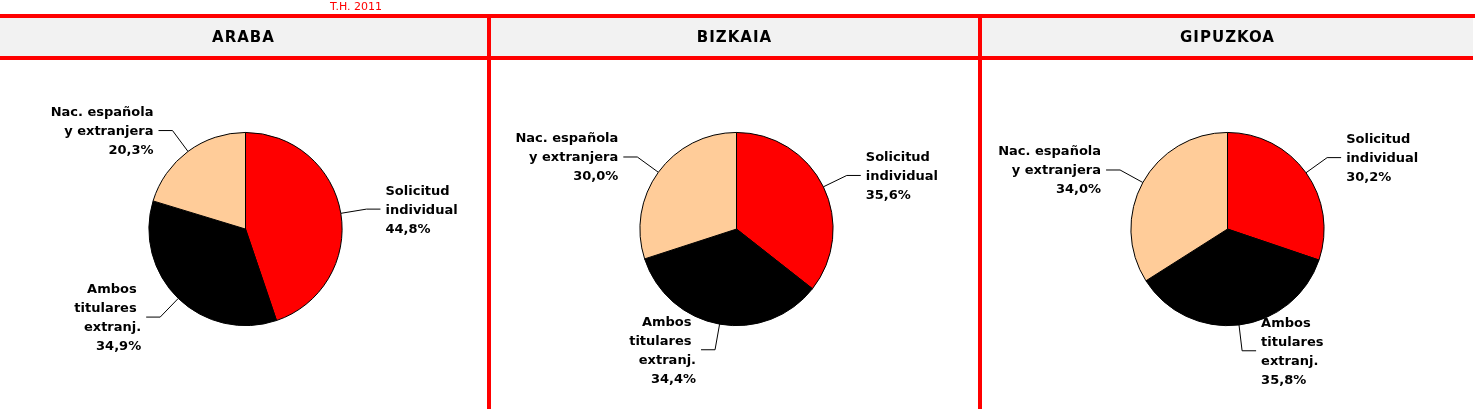  Describe the element at coordinates (1227, 39) in the screenshot. I see `chart-title: GIPUZKOA` at that location.